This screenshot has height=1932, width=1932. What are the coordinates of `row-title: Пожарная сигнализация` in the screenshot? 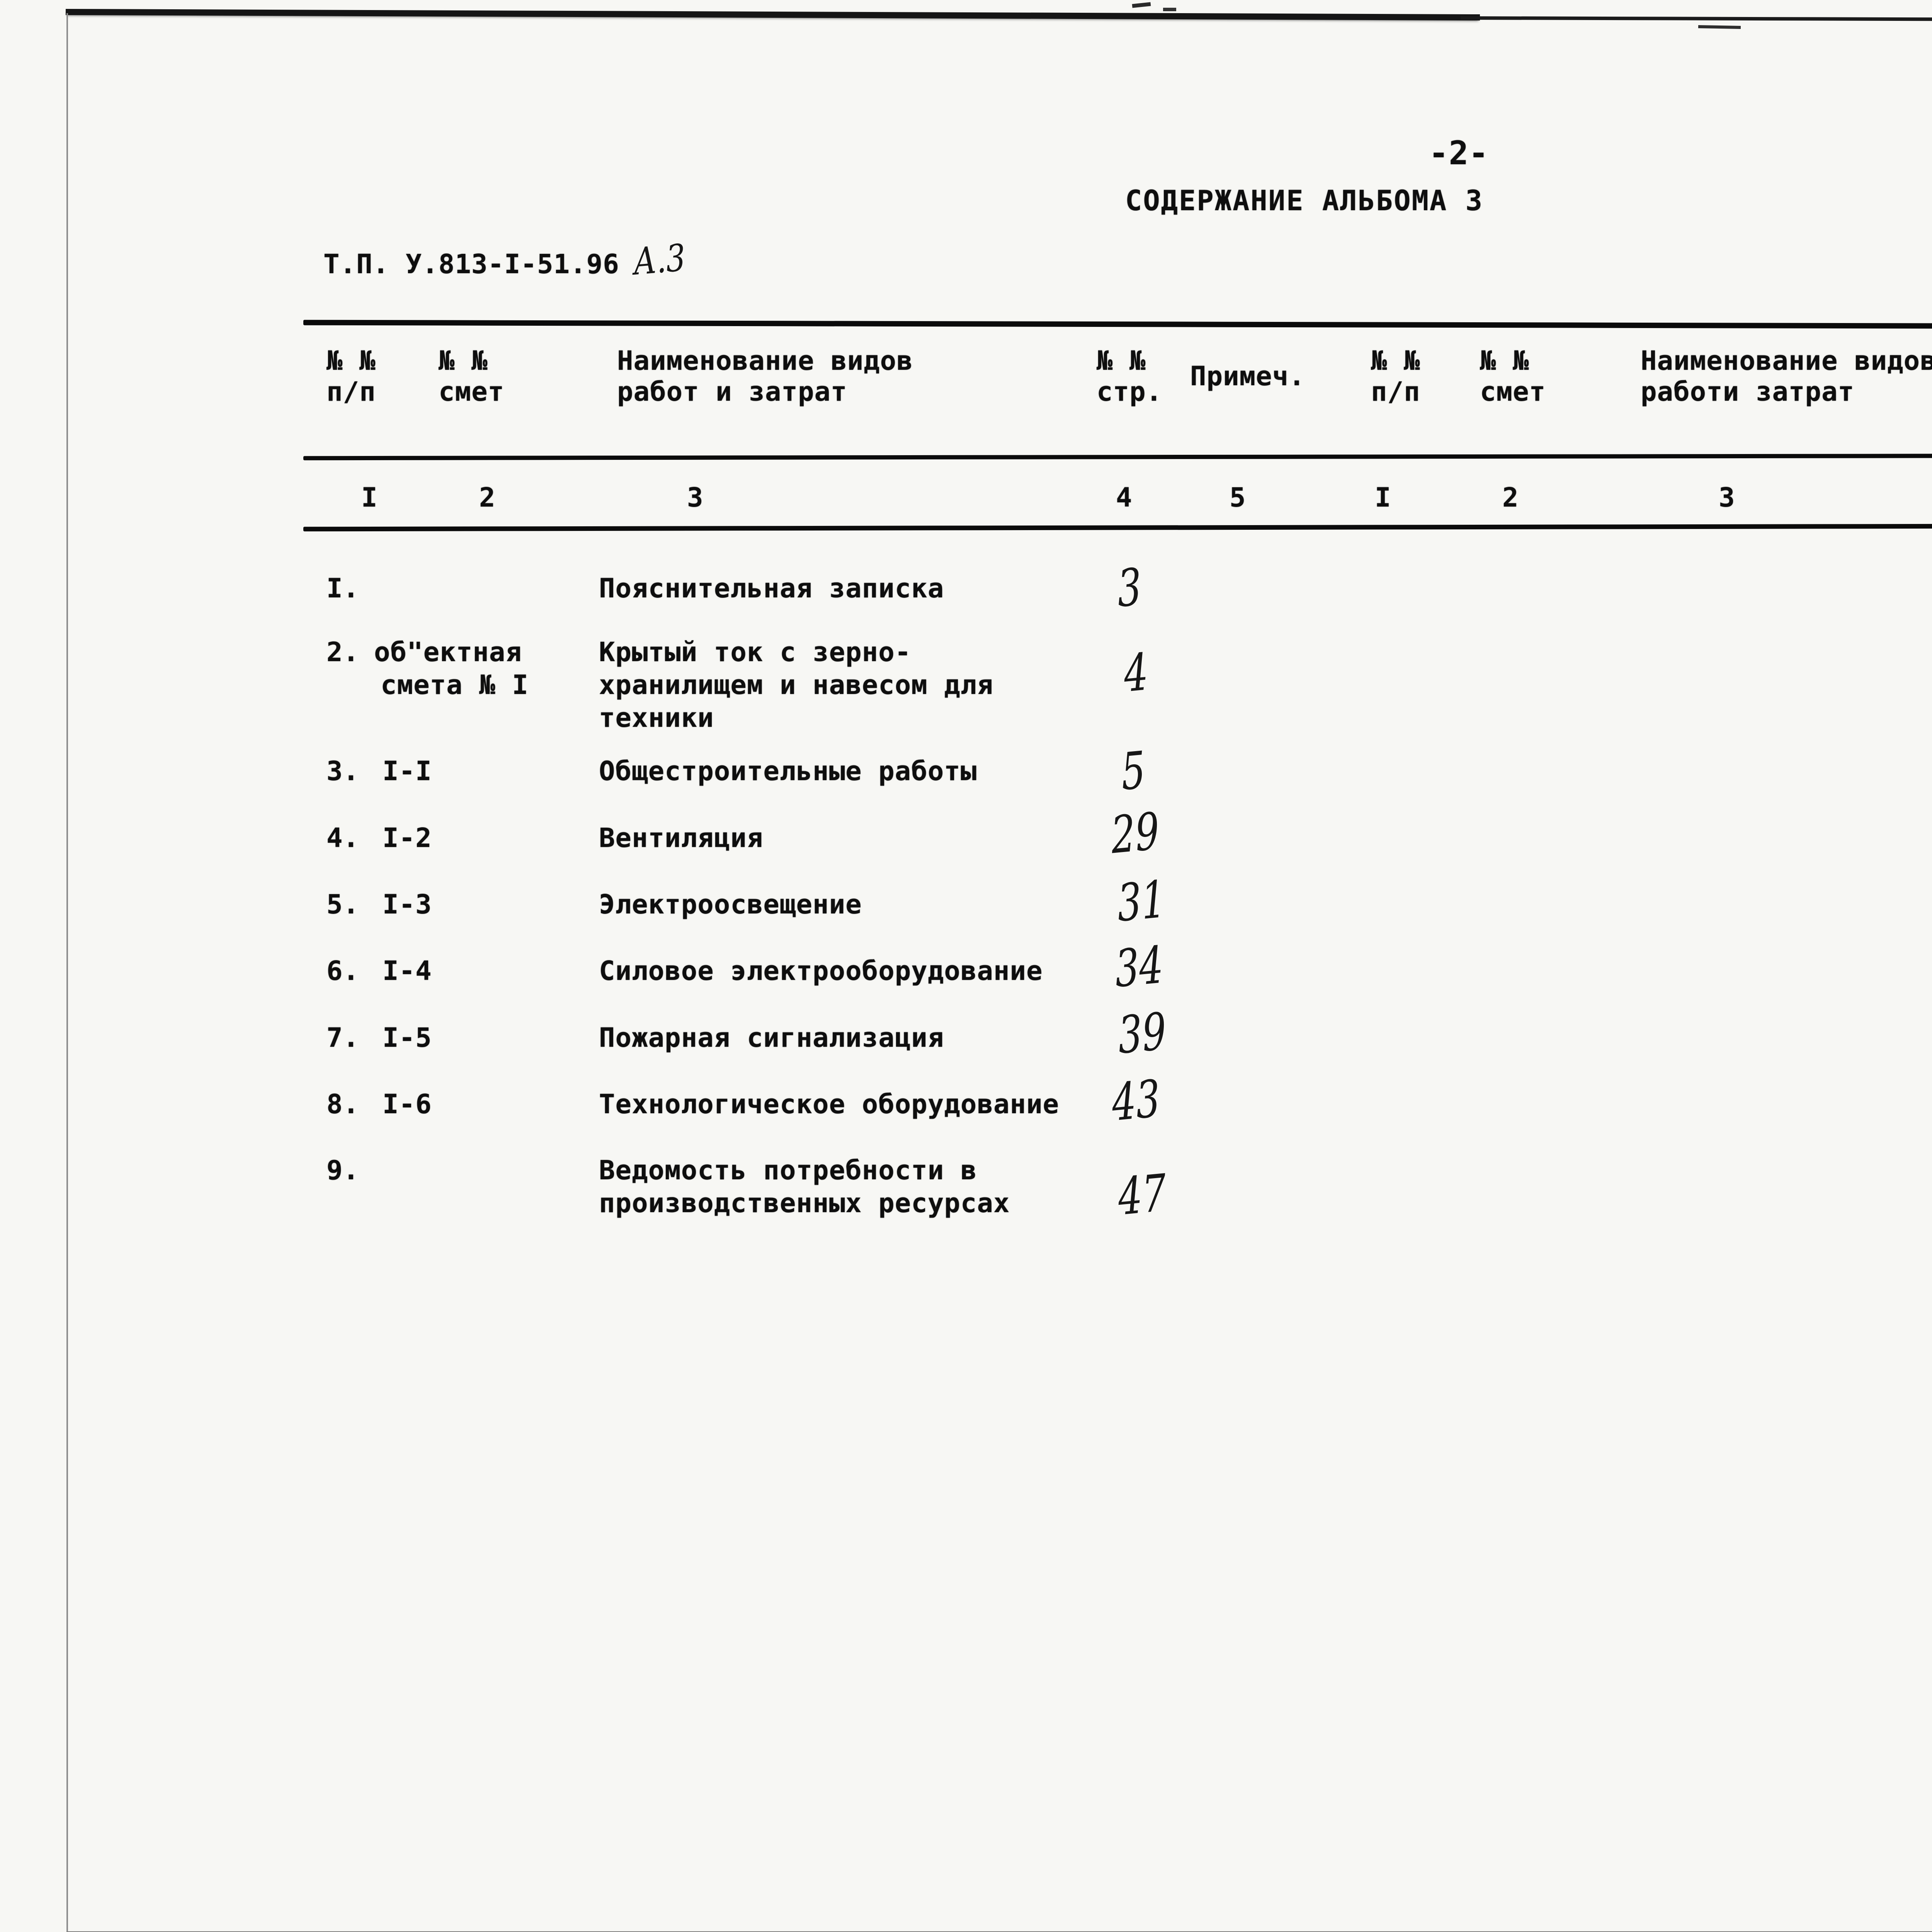 It's located at (772, 1037).